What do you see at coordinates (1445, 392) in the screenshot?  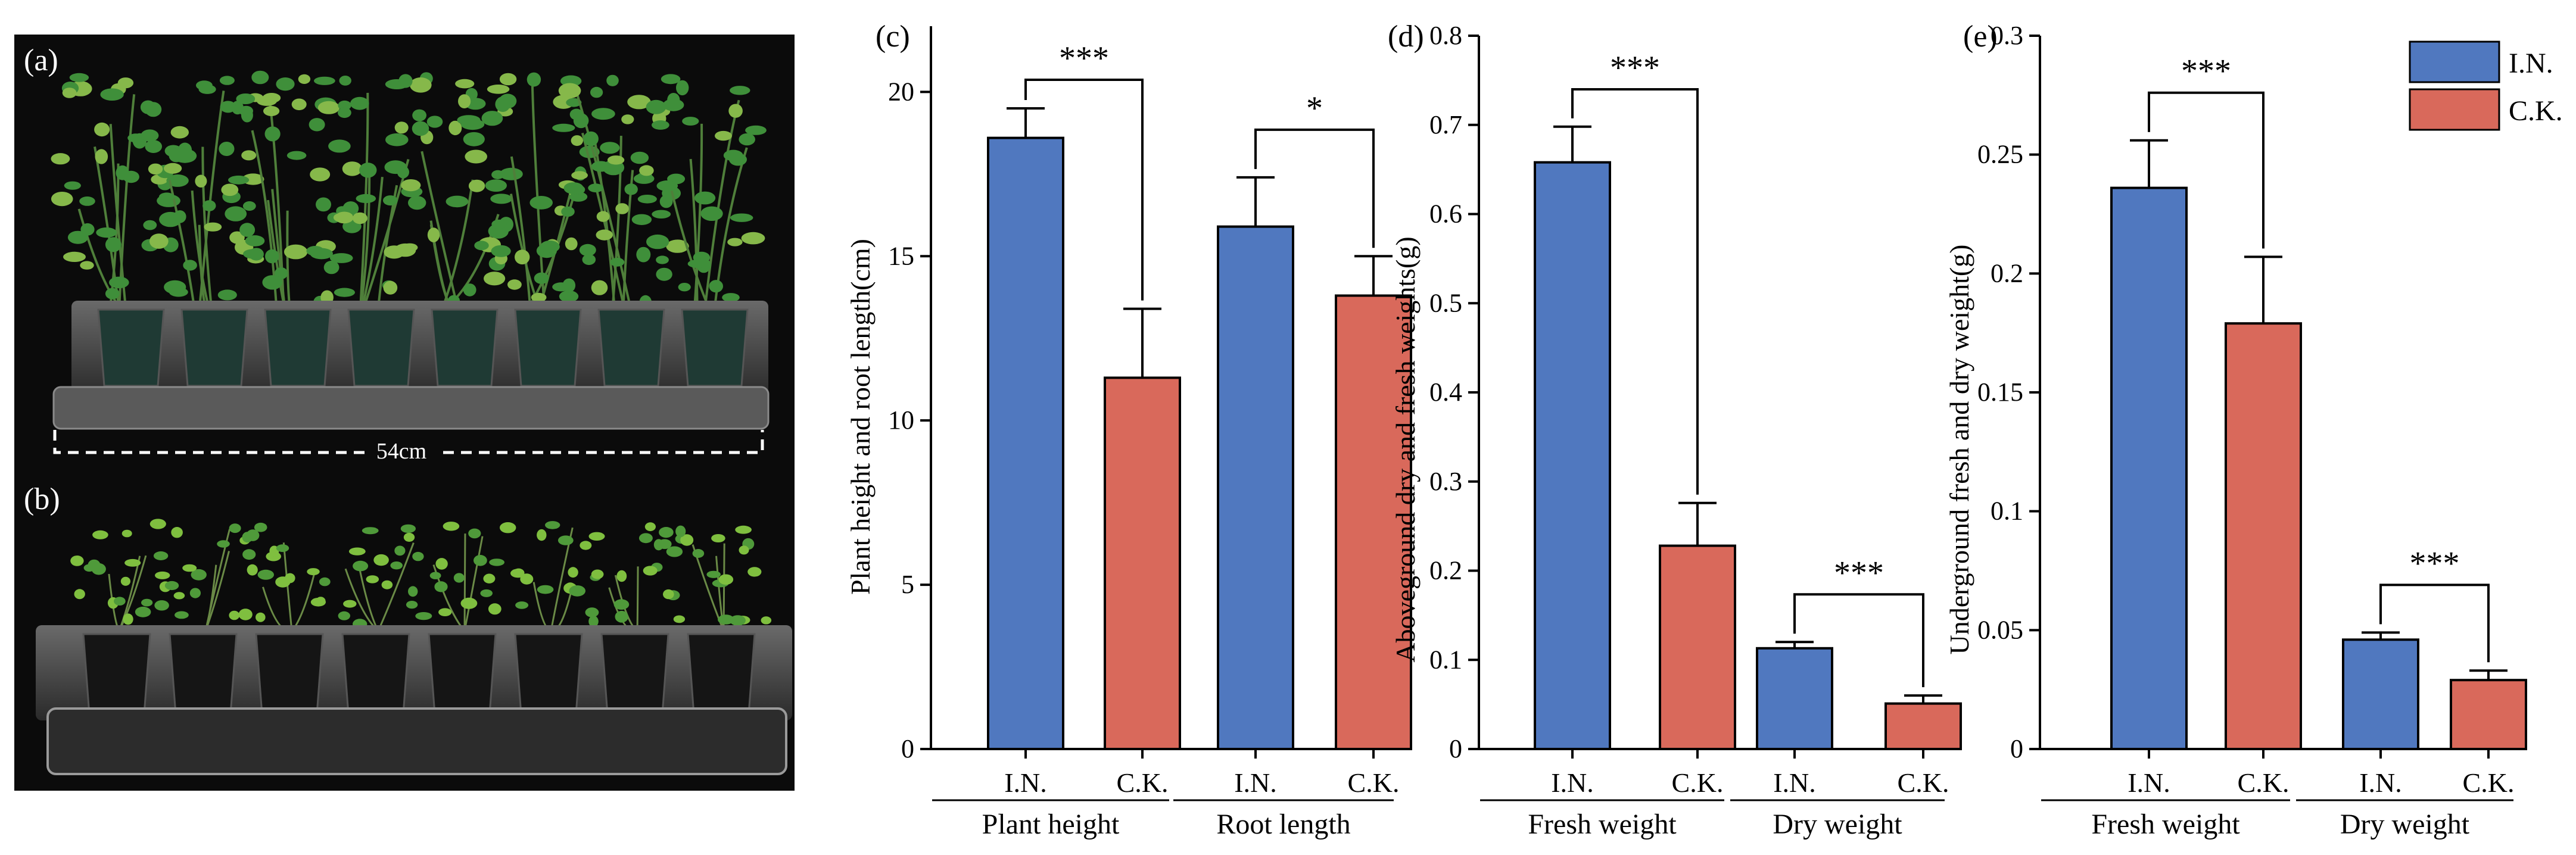 I see `y-tick-label: 0.4` at bounding box center [1445, 392].